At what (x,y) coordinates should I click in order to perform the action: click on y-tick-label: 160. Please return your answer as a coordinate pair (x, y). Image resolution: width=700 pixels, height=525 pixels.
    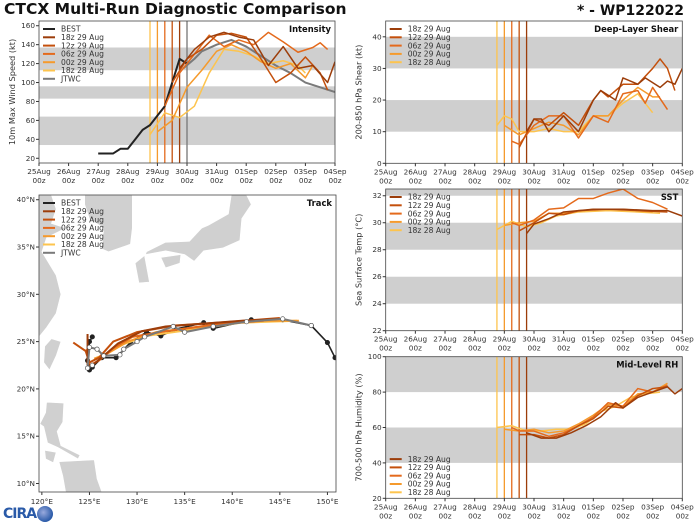
    Looking at the image, I should click on (28, 25).